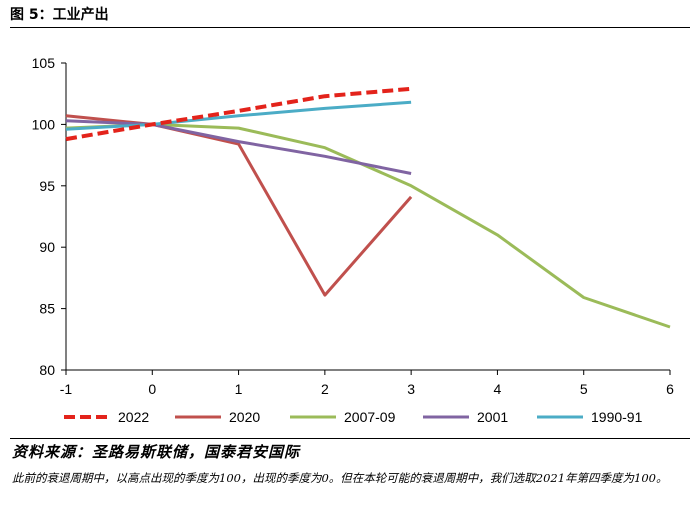 Image resolution: width=700 pixels, height=515 pixels. What do you see at coordinates (152, 389) in the screenshot?
I see `x-tick-label: 0` at bounding box center [152, 389].